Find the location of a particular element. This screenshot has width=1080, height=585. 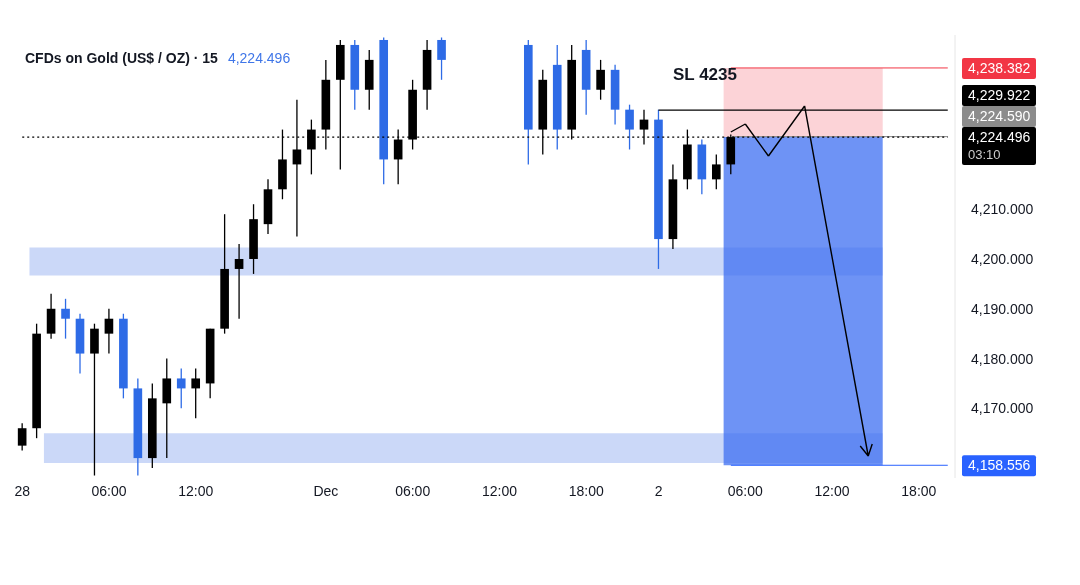

y-tick-label: 4,180.000 is located at coordinates (1002, 358).